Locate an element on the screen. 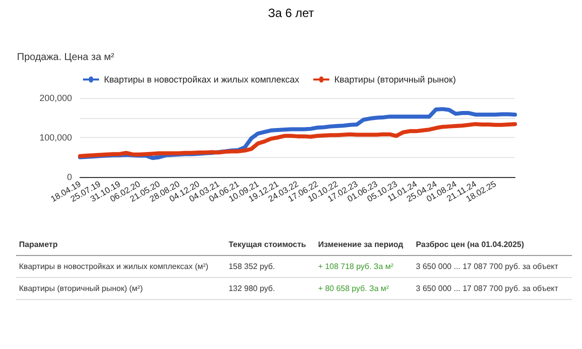 The width and height of the screenshot is (582, 349). text: 132 980 руб. is located at coordinates (271, 289).